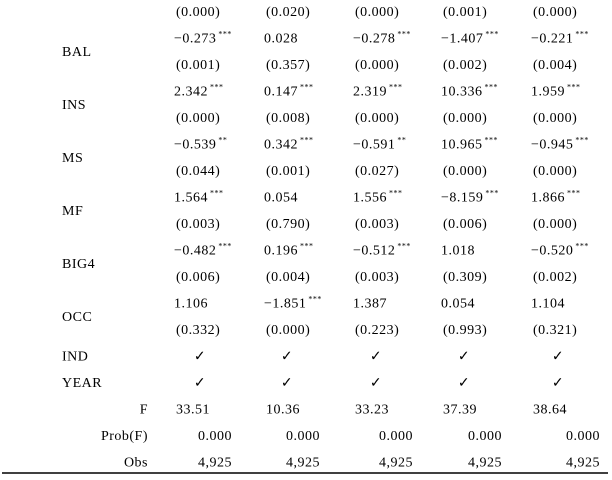 The height and width of the screenshot is (480, 612). What do you see at coordinates (374, 251) in the screenshot?
I see `coefficient: −0.512` at bounding box center [374, 251].